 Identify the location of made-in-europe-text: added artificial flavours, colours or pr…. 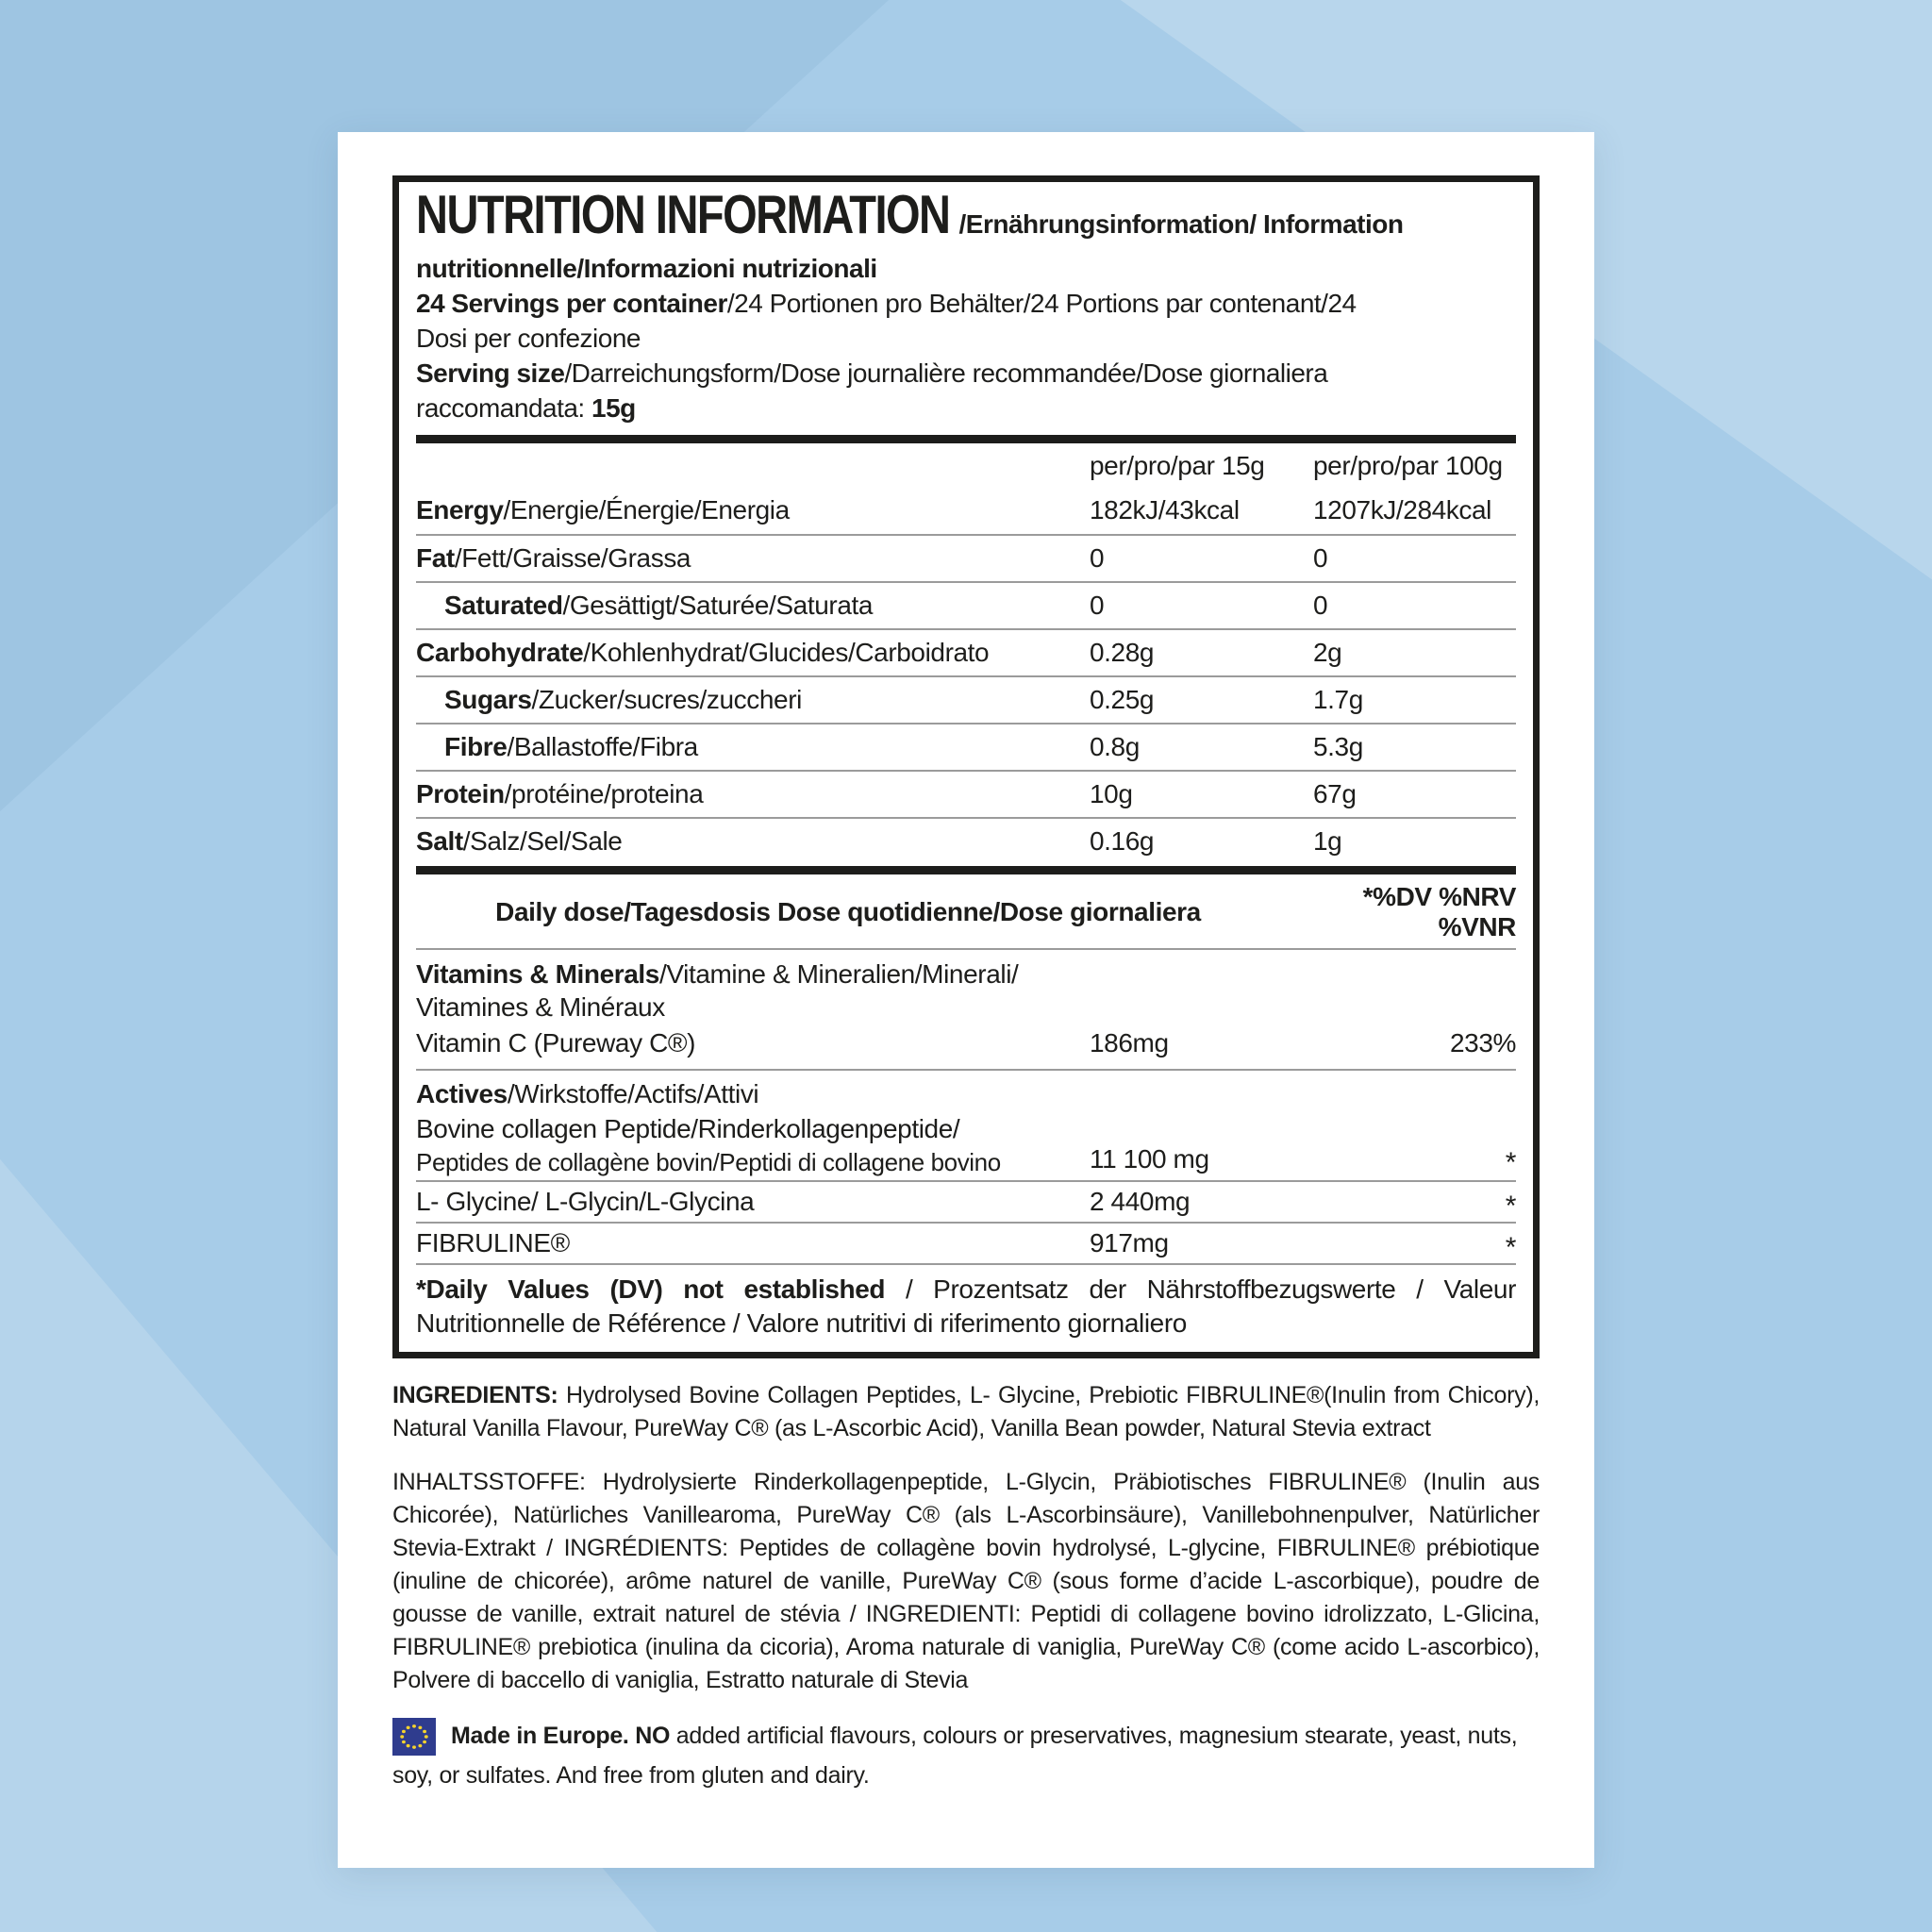
(955, 1756).